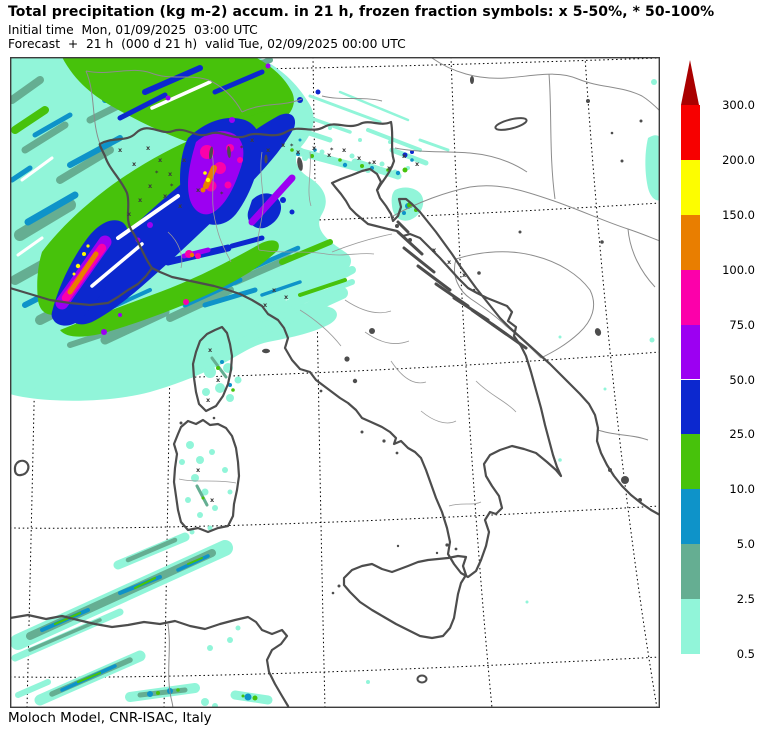 Image resolution: width=760 pixels, height=731 pixels. What do you see at coordinates (738, 159) in the screenshot?
I see `colorbar-tick-label: 200.0` at bounding box center [738, 159].